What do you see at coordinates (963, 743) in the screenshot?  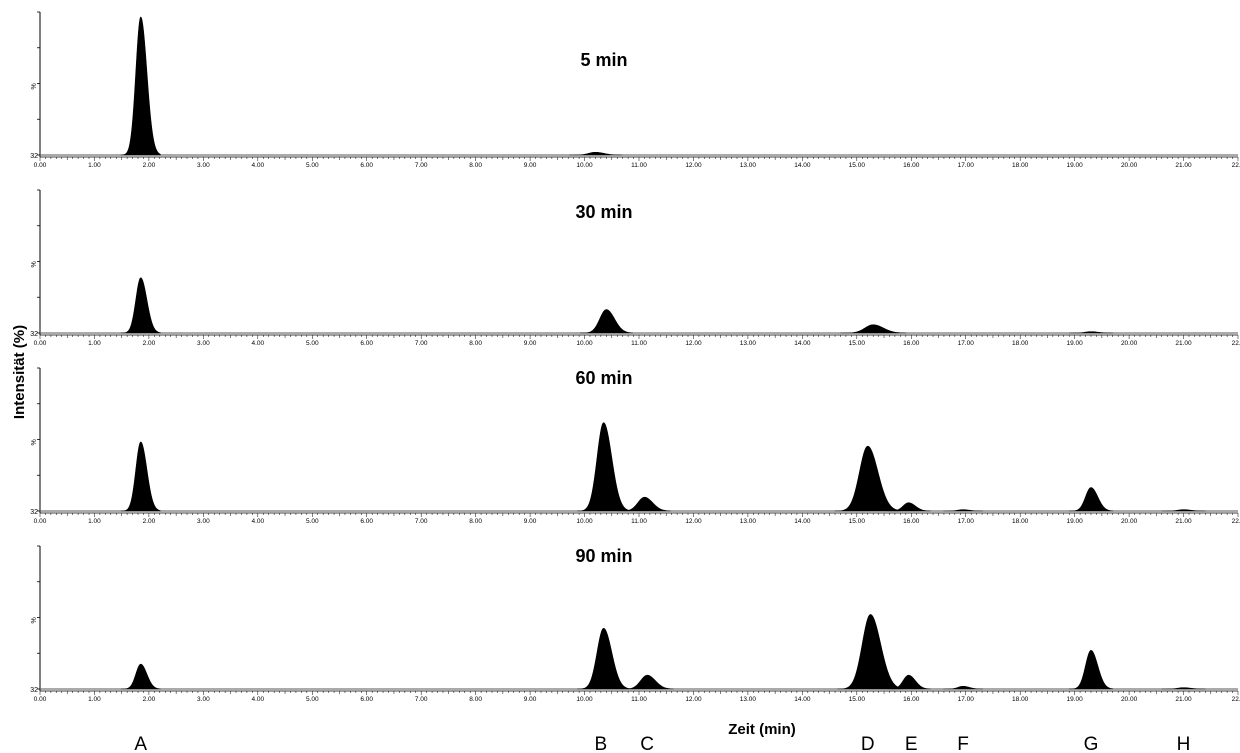 I see `peak-label-F: F` at bounding box center [963, 743].